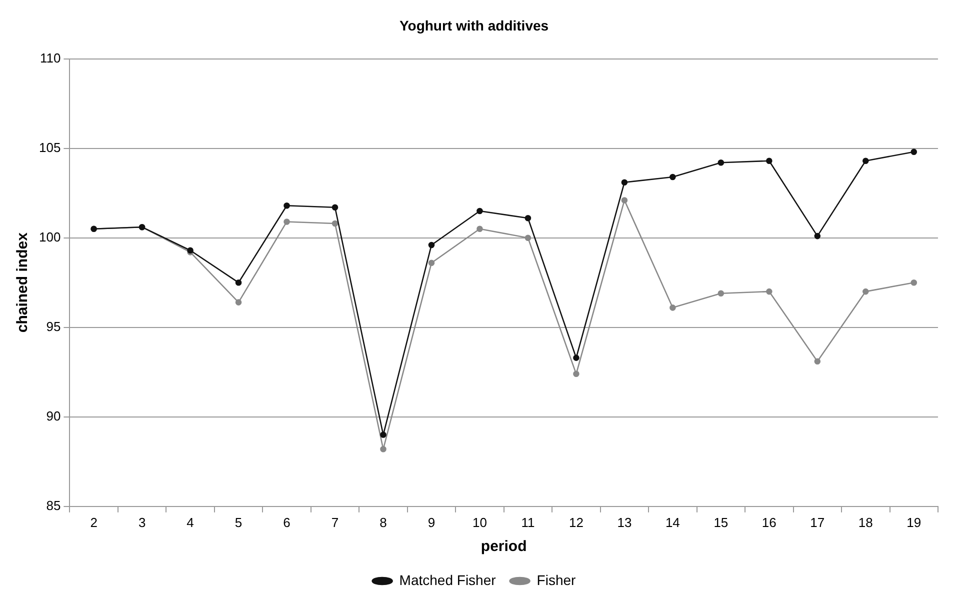  I want to click on legend-label: Fisher, so click(556, 580).